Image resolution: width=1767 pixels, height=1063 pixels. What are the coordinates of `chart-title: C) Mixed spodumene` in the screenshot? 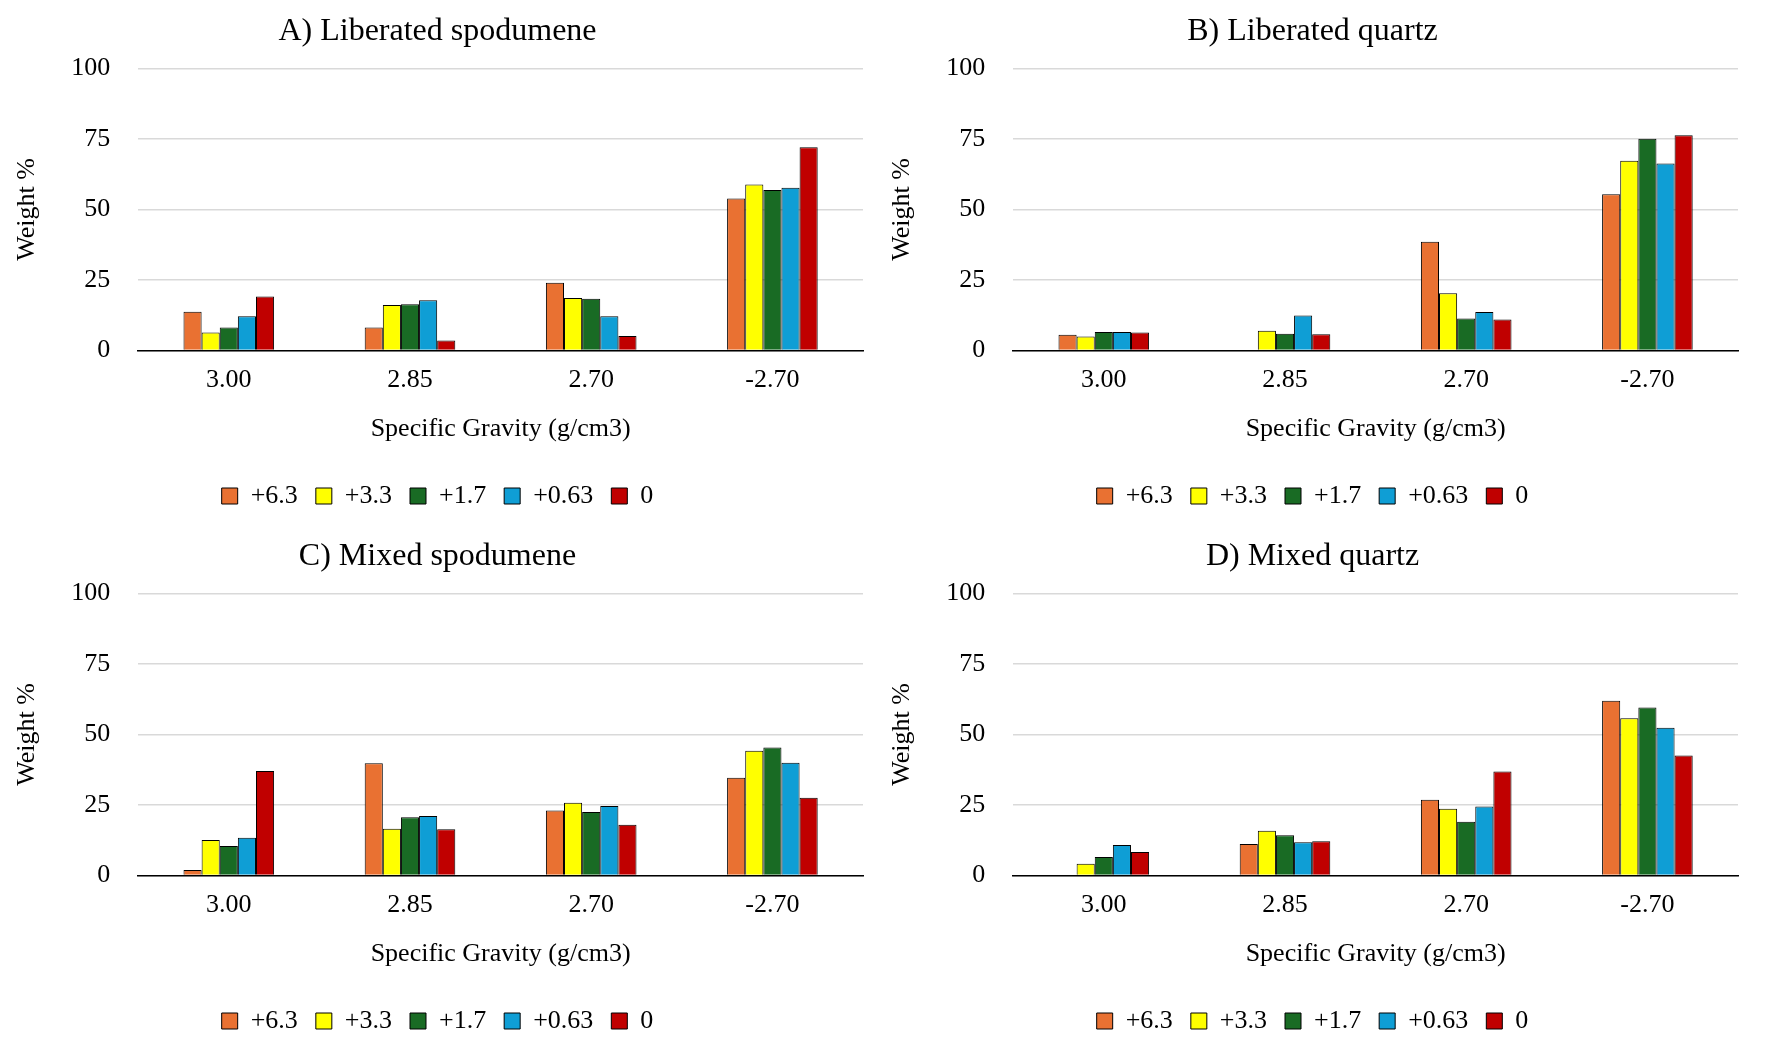 It's located at (437, 553).